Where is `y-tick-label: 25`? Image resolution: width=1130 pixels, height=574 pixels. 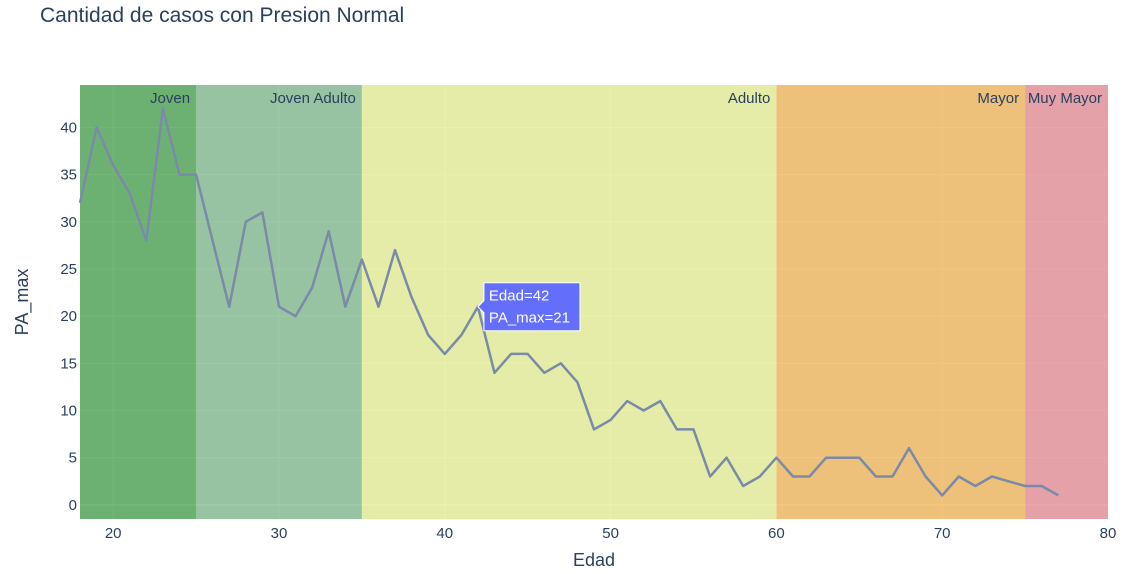 y-tick-label: 25 is located at coordinates (68, 269).